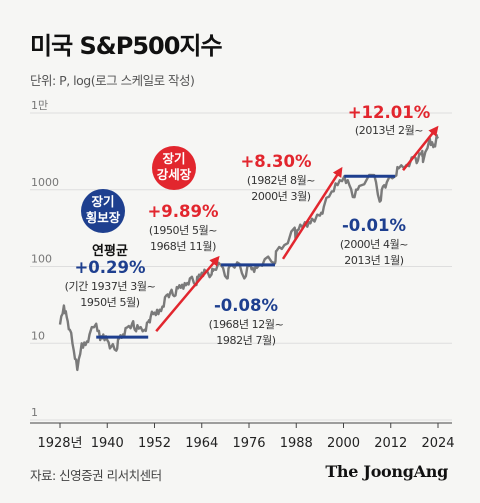 Image resolution: width=480 pixels, height=503 pixels. Describe the element at coordinates (386, 471) in the screenshot. I see `brand-logo: The JoongAng` at that location.